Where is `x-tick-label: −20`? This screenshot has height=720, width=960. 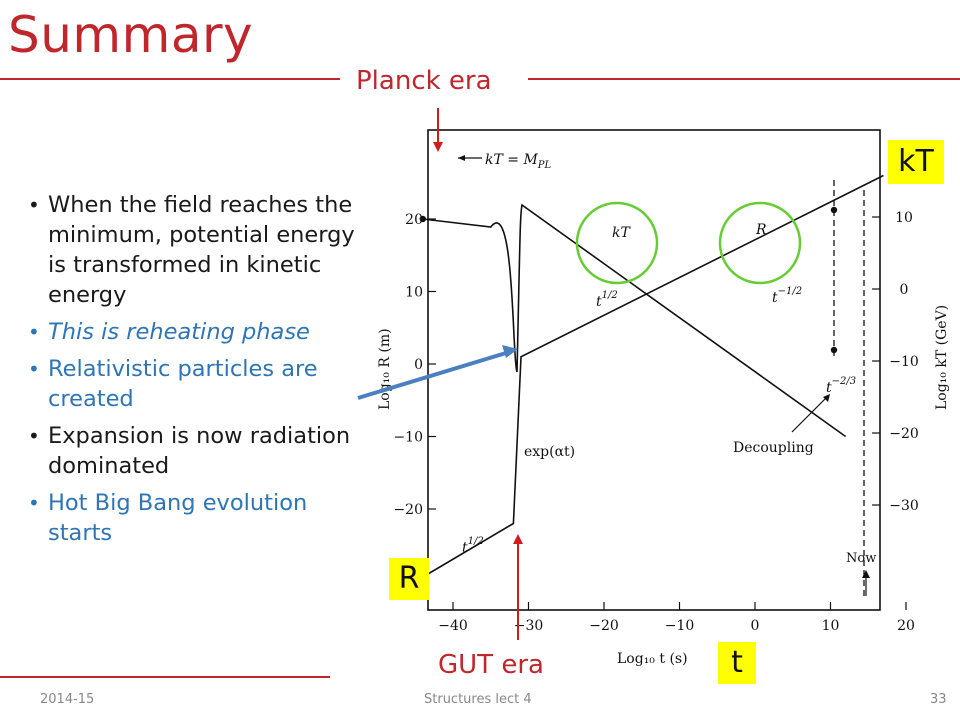 x-tick-label: −20 is located at coordinates (604, 626).